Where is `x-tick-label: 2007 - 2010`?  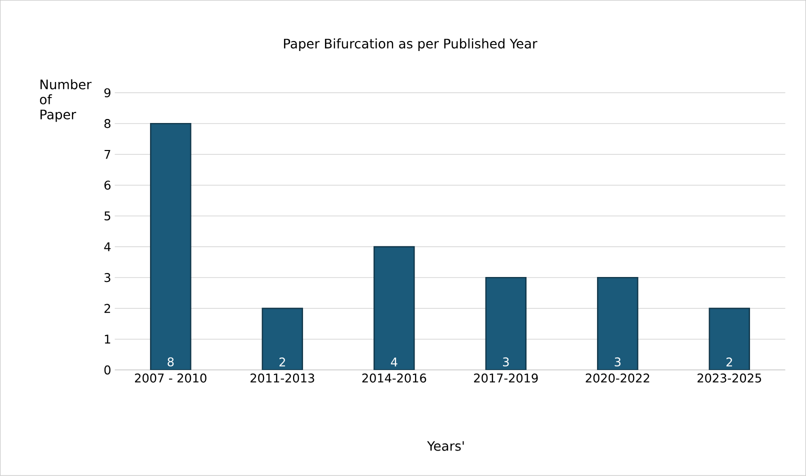
x-tick-label: 2007 - 2010 is located at coordinates (170, 378).